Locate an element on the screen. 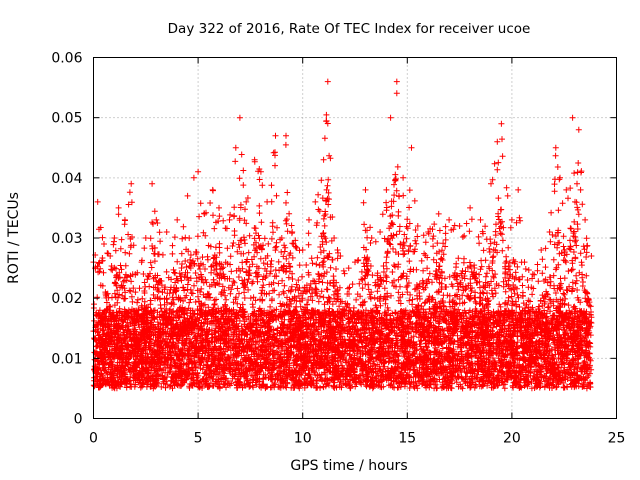 Image resolution: width=640 pixels, height=480 pixels. x-axis-label: GPS time / hours is located at coordinates (348, 466).